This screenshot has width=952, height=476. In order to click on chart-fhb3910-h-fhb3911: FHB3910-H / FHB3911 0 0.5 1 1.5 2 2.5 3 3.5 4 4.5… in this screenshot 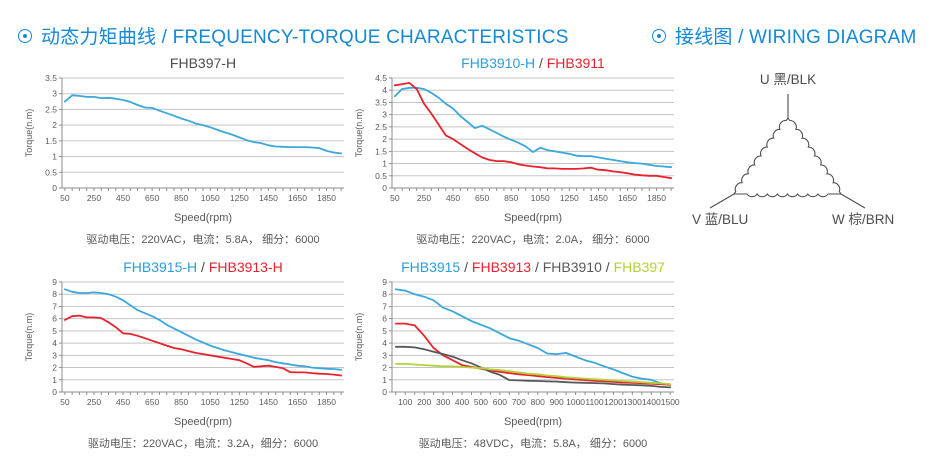, I will do `click(517, 150)`.